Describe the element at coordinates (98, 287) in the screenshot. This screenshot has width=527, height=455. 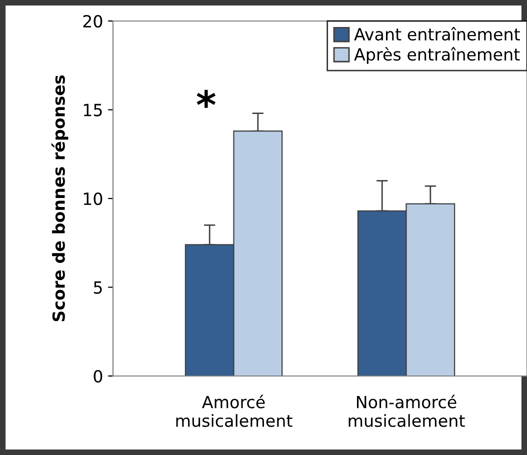
I see `y-tick-label: 5` at that location.